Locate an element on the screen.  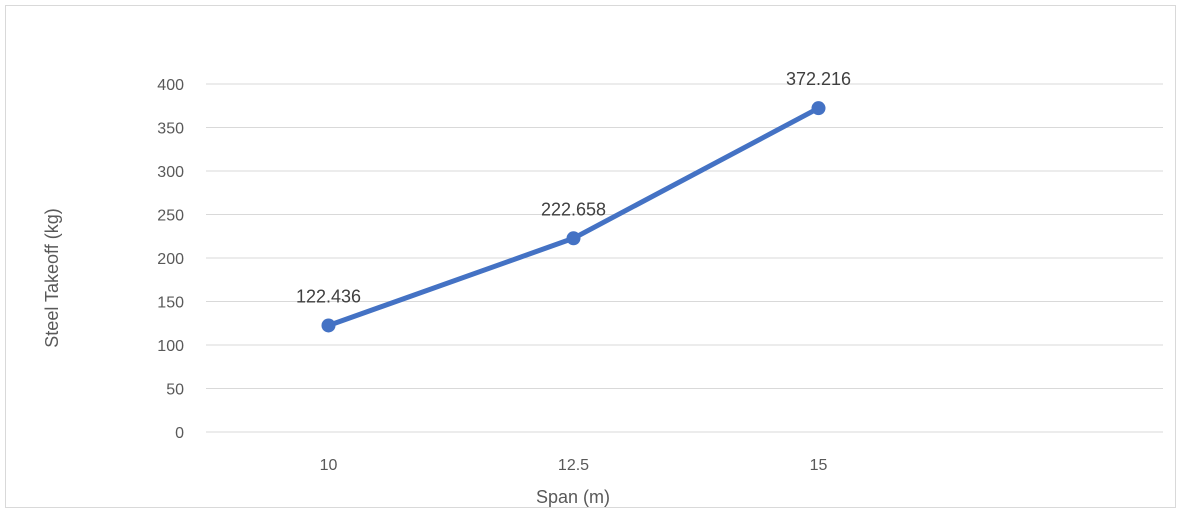
x-axis-ticks: 10 12.5 15 is located at coordinates (574, 465).